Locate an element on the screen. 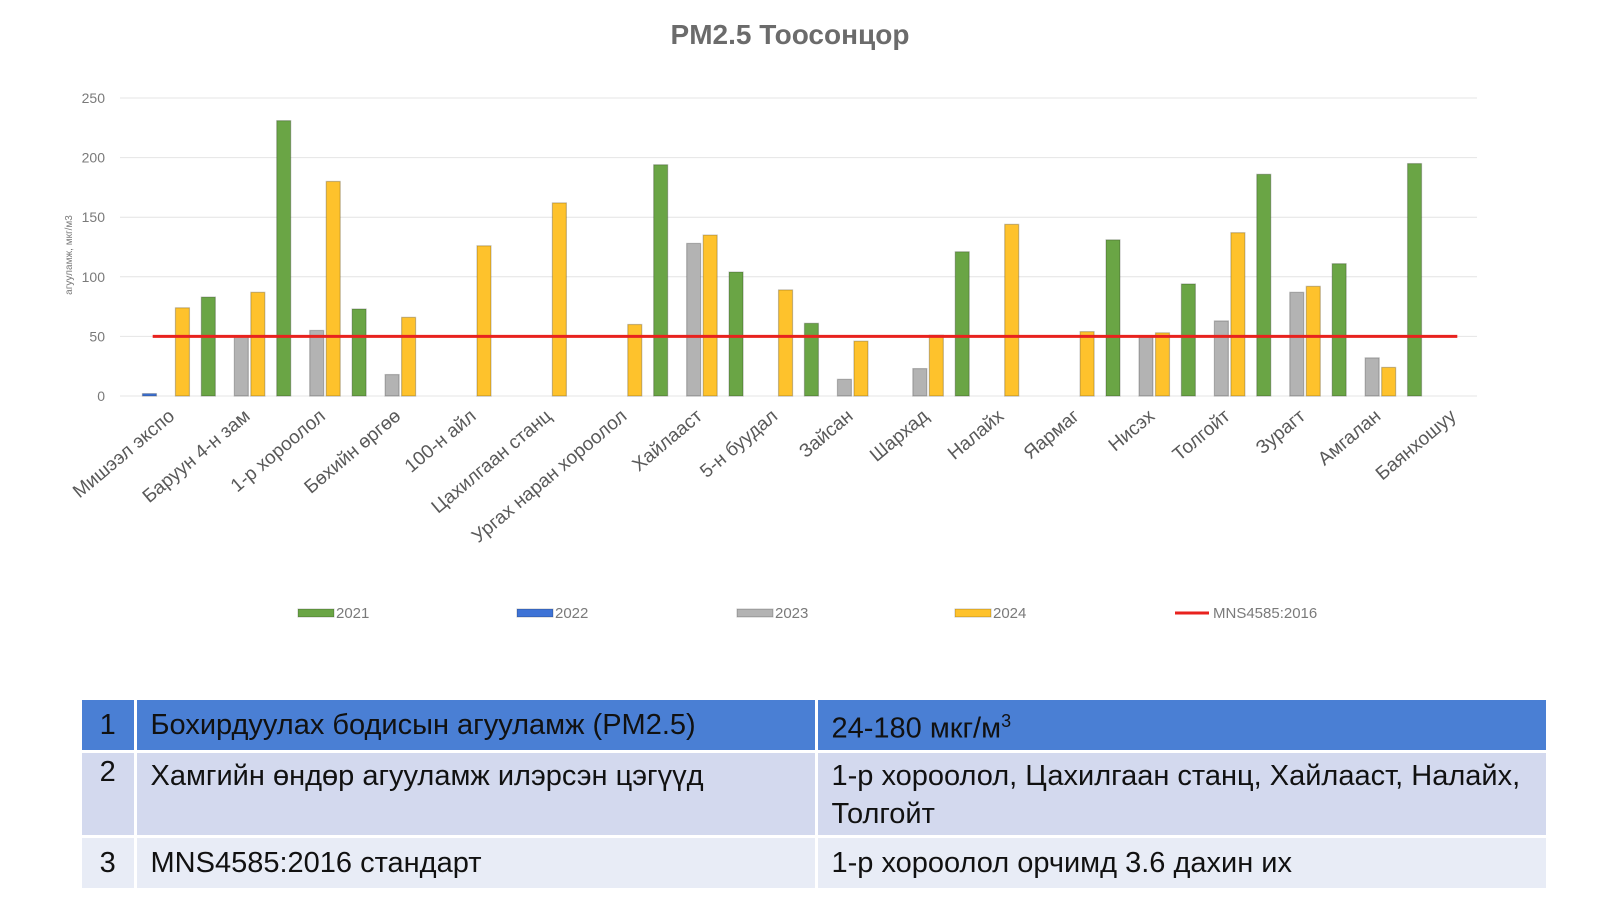 The width and height of the screenshot is (1600, 922). y-axis-label: агууламж, мкг/м3 is located at coordinates (69, 255).